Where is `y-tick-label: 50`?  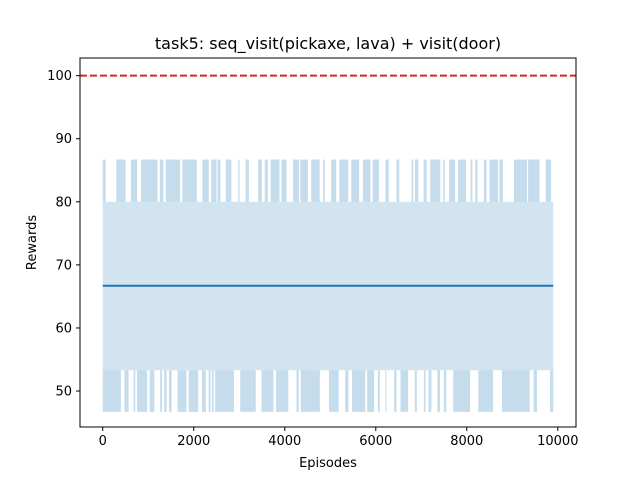 y-tick-label: 50 is located at coordinates (63, 392).